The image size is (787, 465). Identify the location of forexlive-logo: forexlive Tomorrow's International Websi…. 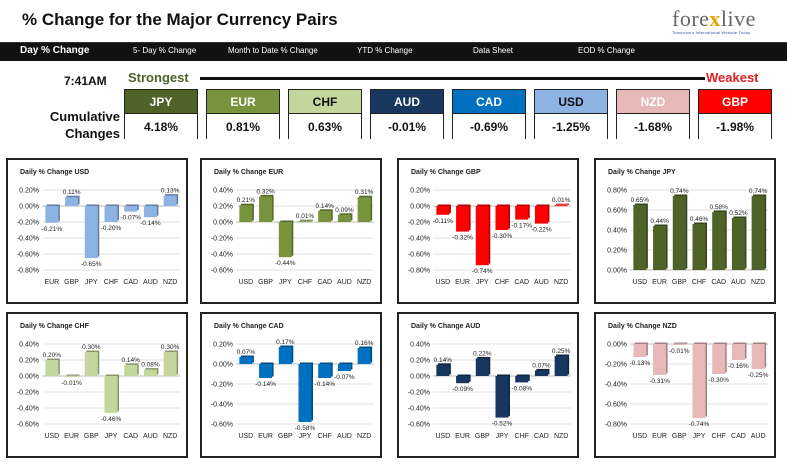
(722, 23).